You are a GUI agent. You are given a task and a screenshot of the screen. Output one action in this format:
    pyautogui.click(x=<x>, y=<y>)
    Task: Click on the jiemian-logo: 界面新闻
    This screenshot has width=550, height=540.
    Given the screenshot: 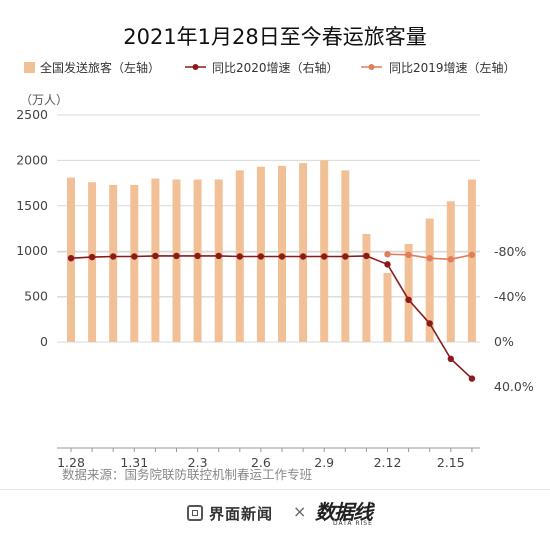 What is the action you would take?
    pyautogui.click(x=230, y=513)
    